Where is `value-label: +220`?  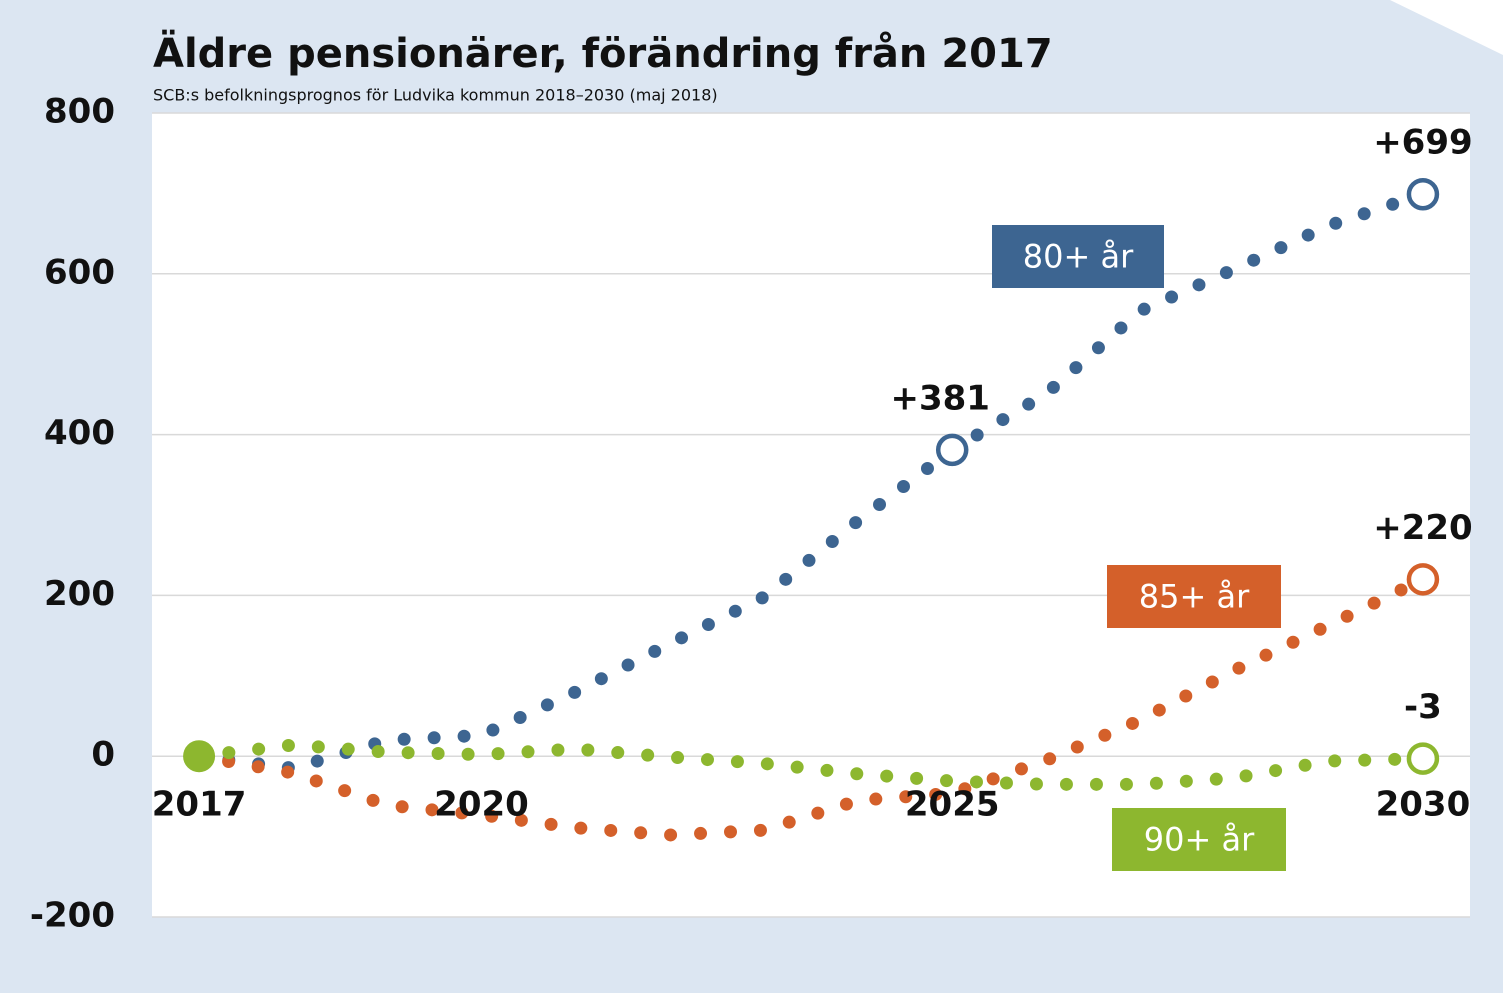 value-label: +220 is located at coordinates (1422, 528).